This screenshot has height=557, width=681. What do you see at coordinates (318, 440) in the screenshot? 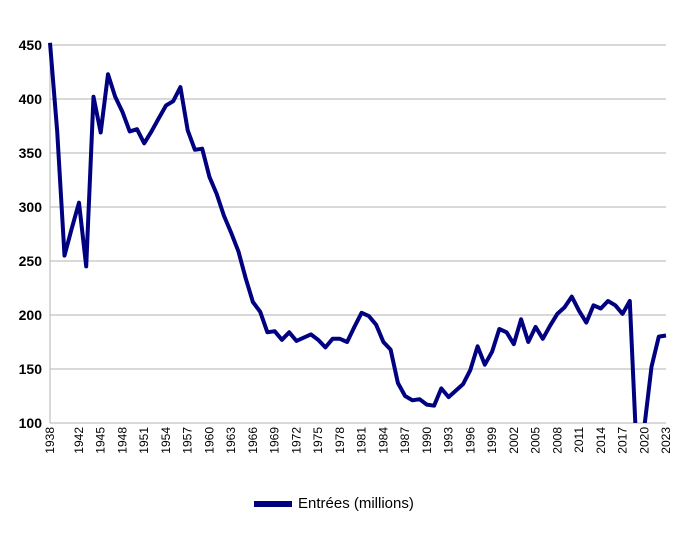
I see `x-tick-label: 1975` at bounding box center [318, 440].